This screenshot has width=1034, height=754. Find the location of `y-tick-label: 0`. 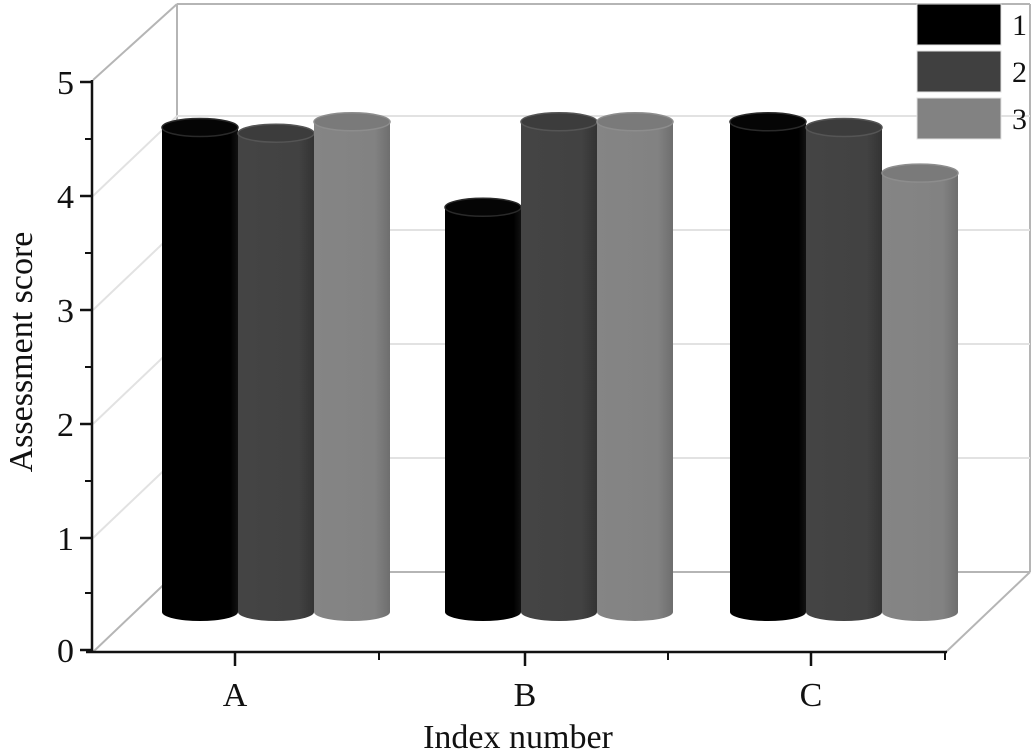

y-tick-label: 0 is located at coordinates (65, 651).